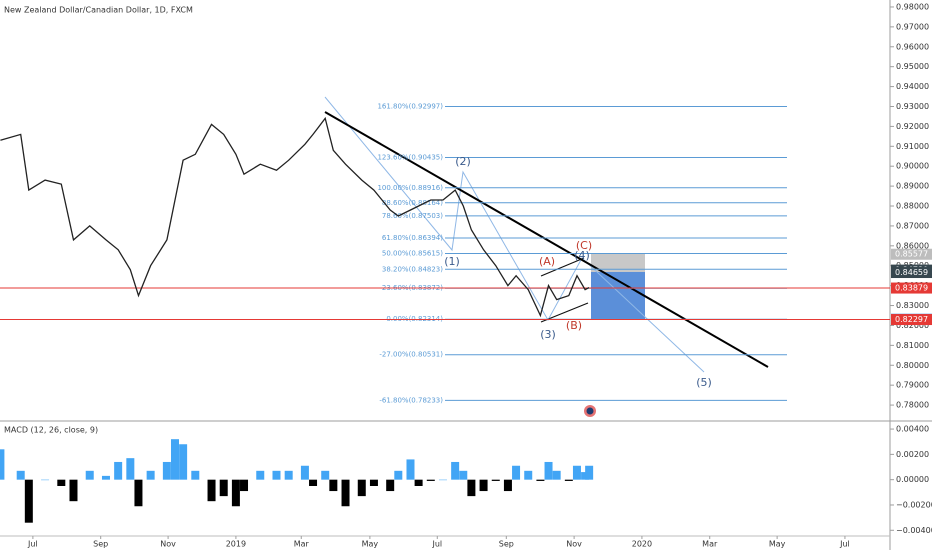 Image resolution: width=932 pixels, height=550 pixels. Describe the element at coordinates (914, 530) in the screenshot. I see `y-tick-label: −0.00400` at that location.